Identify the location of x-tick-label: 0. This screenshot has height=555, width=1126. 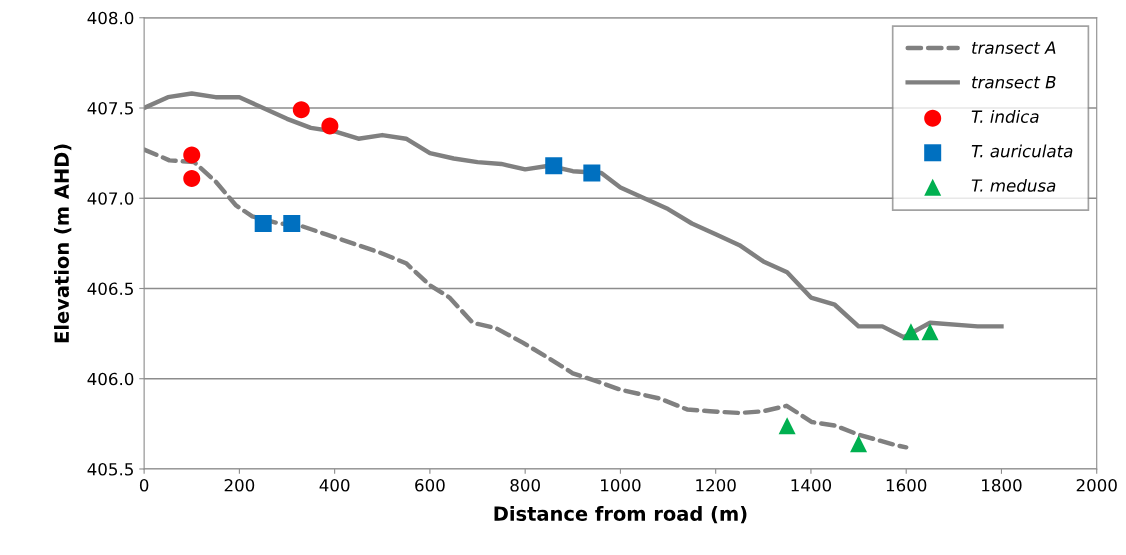
(144, 485).